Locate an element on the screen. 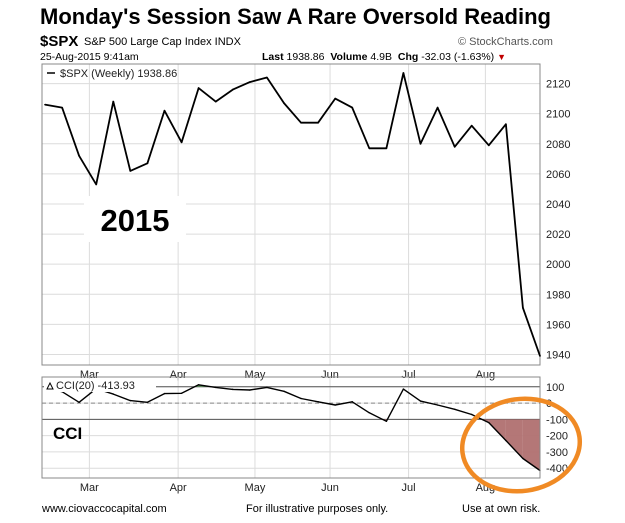  footer-website: www.ciovaccocapital.com is located at coordinates (104, 509).